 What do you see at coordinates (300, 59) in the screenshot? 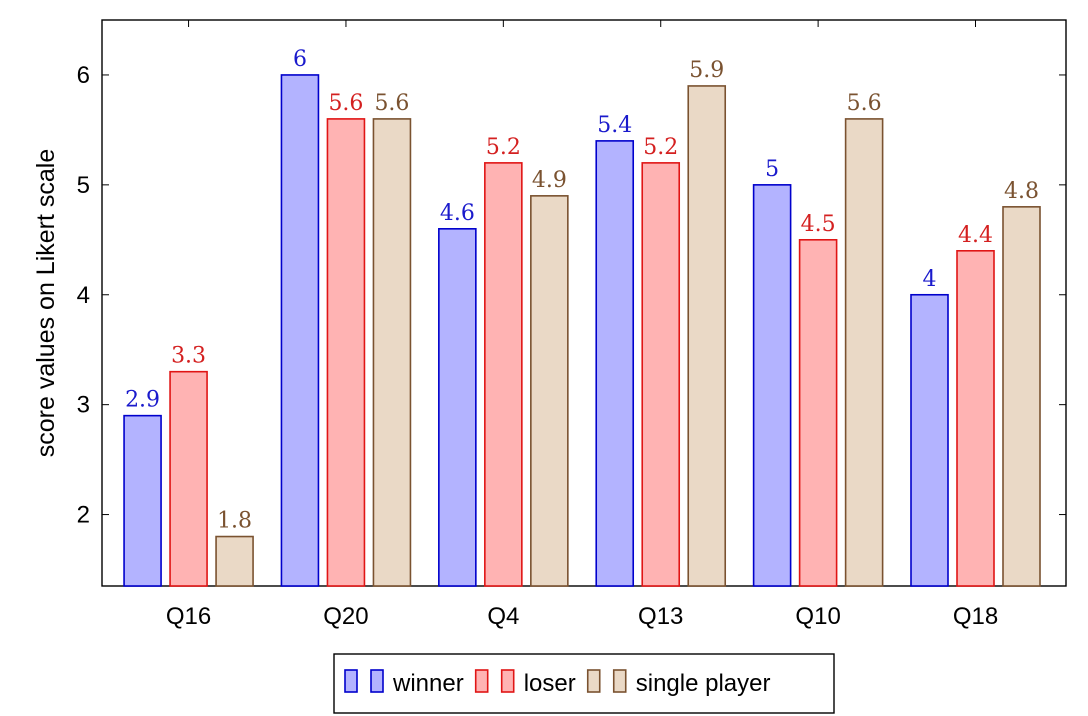
I see `data-label: 6` at bounding box center [300, 59].